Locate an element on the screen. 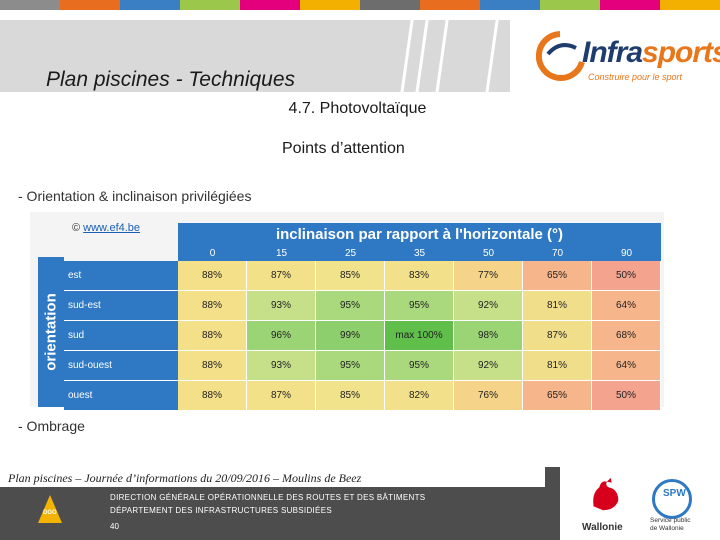 The height and width of the screenshot is (540, 720). angle-label: 25 is located at coordinates (350, 253).